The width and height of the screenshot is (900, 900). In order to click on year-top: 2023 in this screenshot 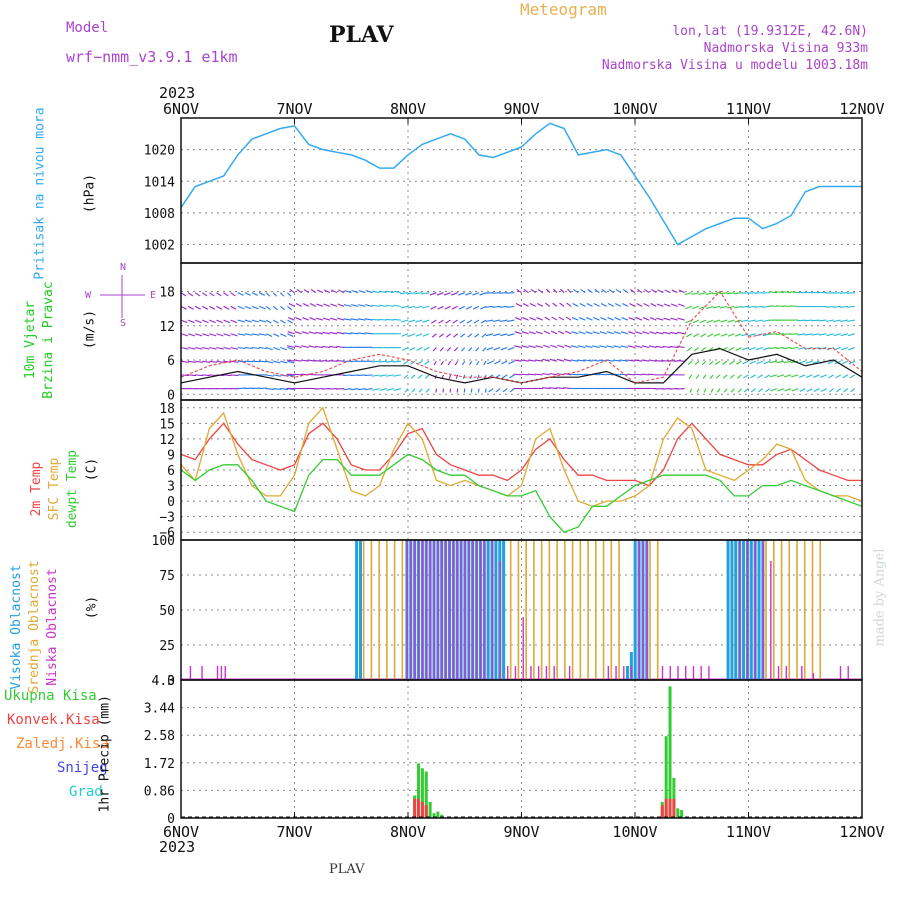, I will do `click(177, 93)`.